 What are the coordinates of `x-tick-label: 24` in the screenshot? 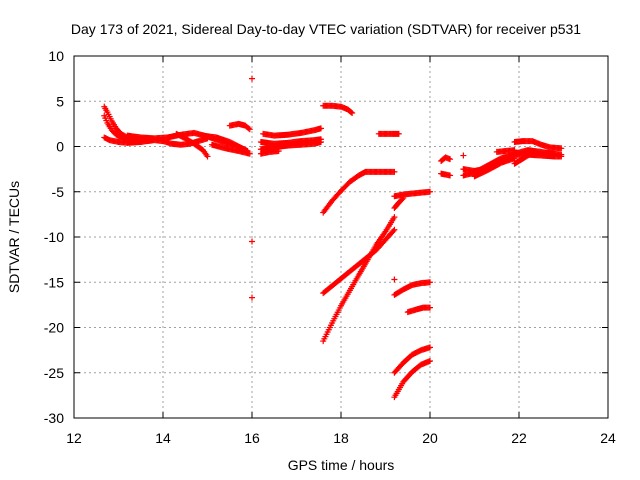 It's located at (608, 438).